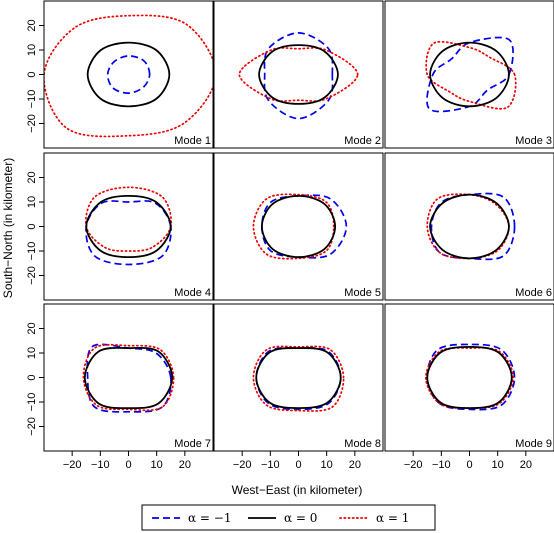 The height and width of the screenshot is (533, 554). I want to click on panel-mode-9: Mode 9, so click(469, 377).